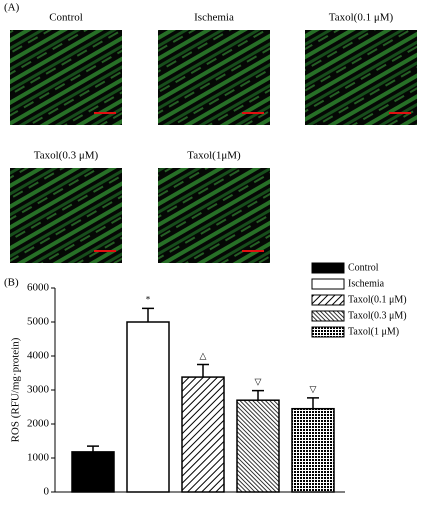 Image resolution: width=426 pixels, height=505 pixels. Describe the element at coordinates (38, 322) in the screenshot. I see `y-tick-label: 5000` at that location.